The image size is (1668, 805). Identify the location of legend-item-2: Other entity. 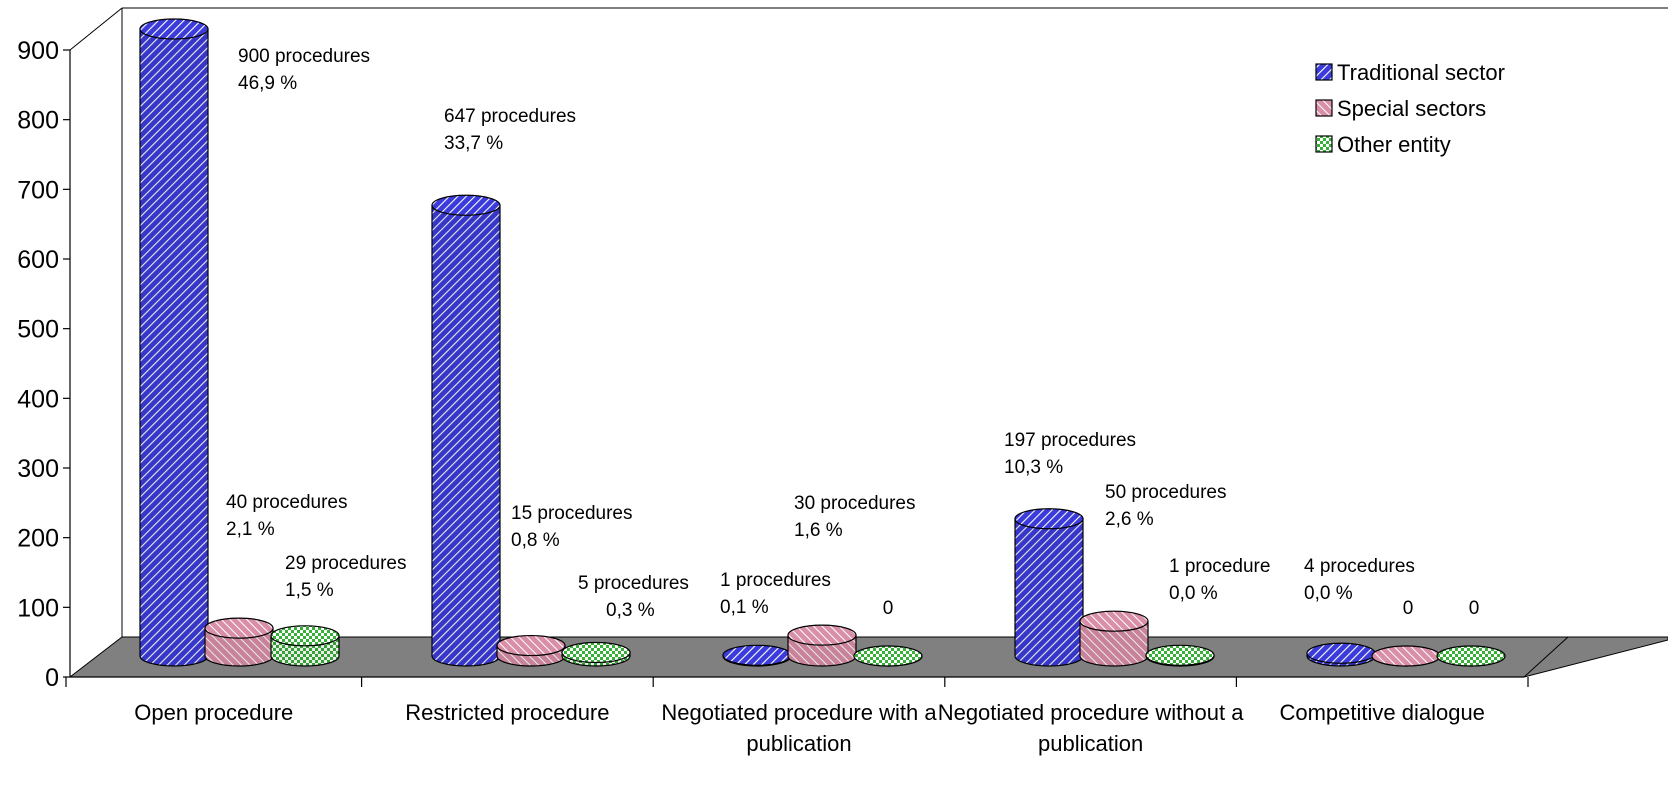
(1383, 144).